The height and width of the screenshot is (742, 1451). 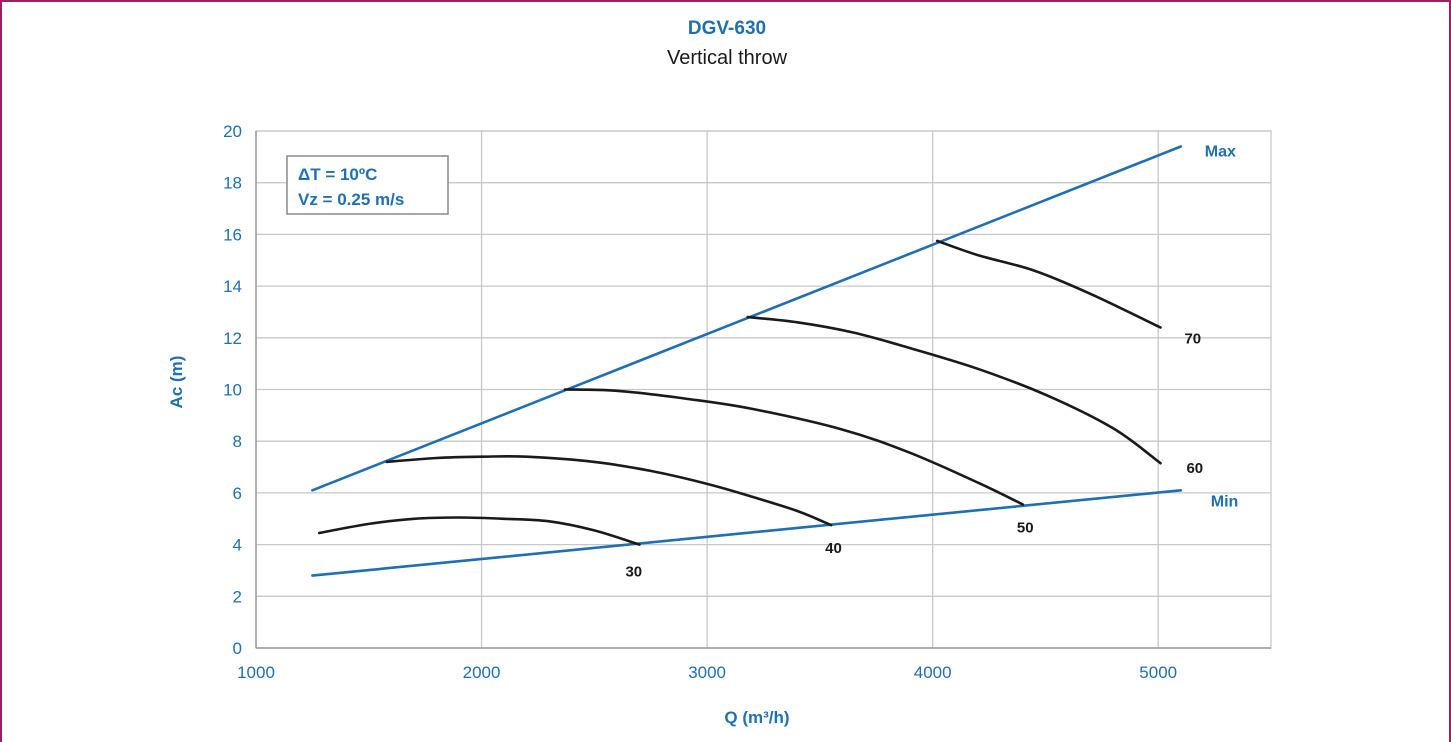 I want to click on y-tick-label: 8, so click(x=237, y=441).